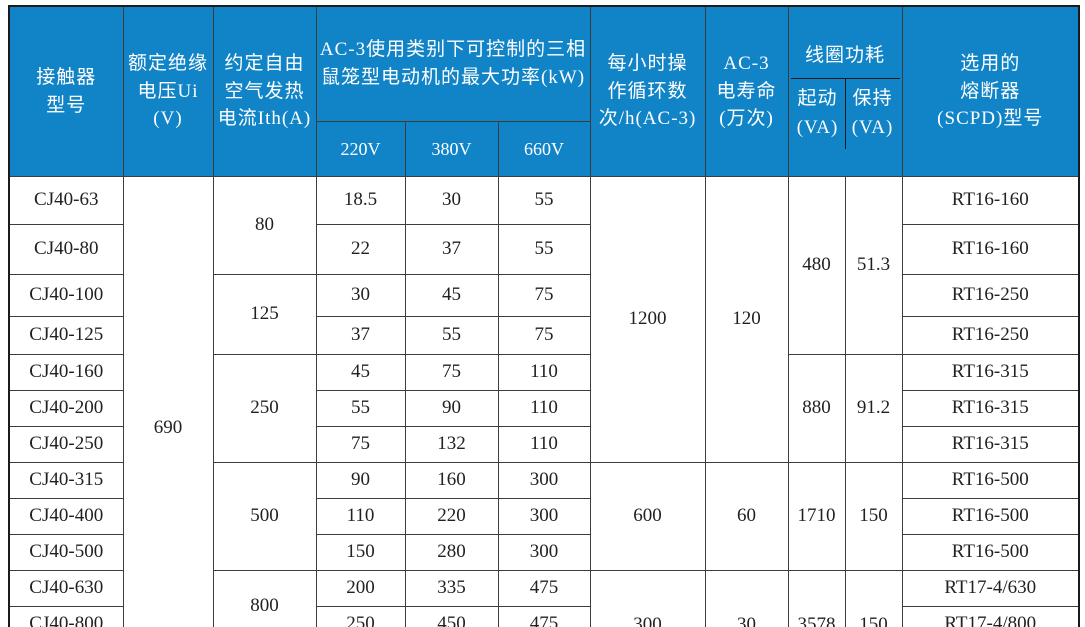 This screenshot has width=1085, height=627. I want to click on power-group-header: AC-3使用类别下可控制的三相 鼠笼型电动机的最大功率(kW), so click(453, 63).